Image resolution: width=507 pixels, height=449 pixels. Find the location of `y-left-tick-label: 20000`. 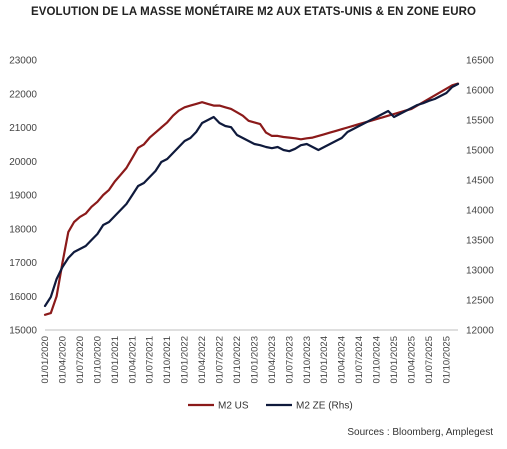

y-left-tick-label: 20000 is located at coordinates (23, 162).